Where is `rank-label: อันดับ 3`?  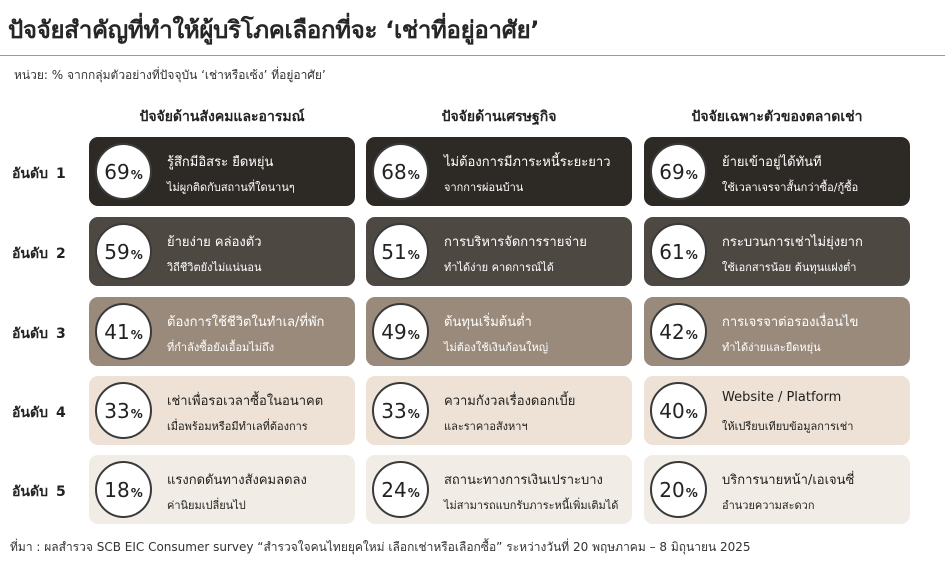
rank-label: อันดับ 3 is located at coordinates (39, 334).